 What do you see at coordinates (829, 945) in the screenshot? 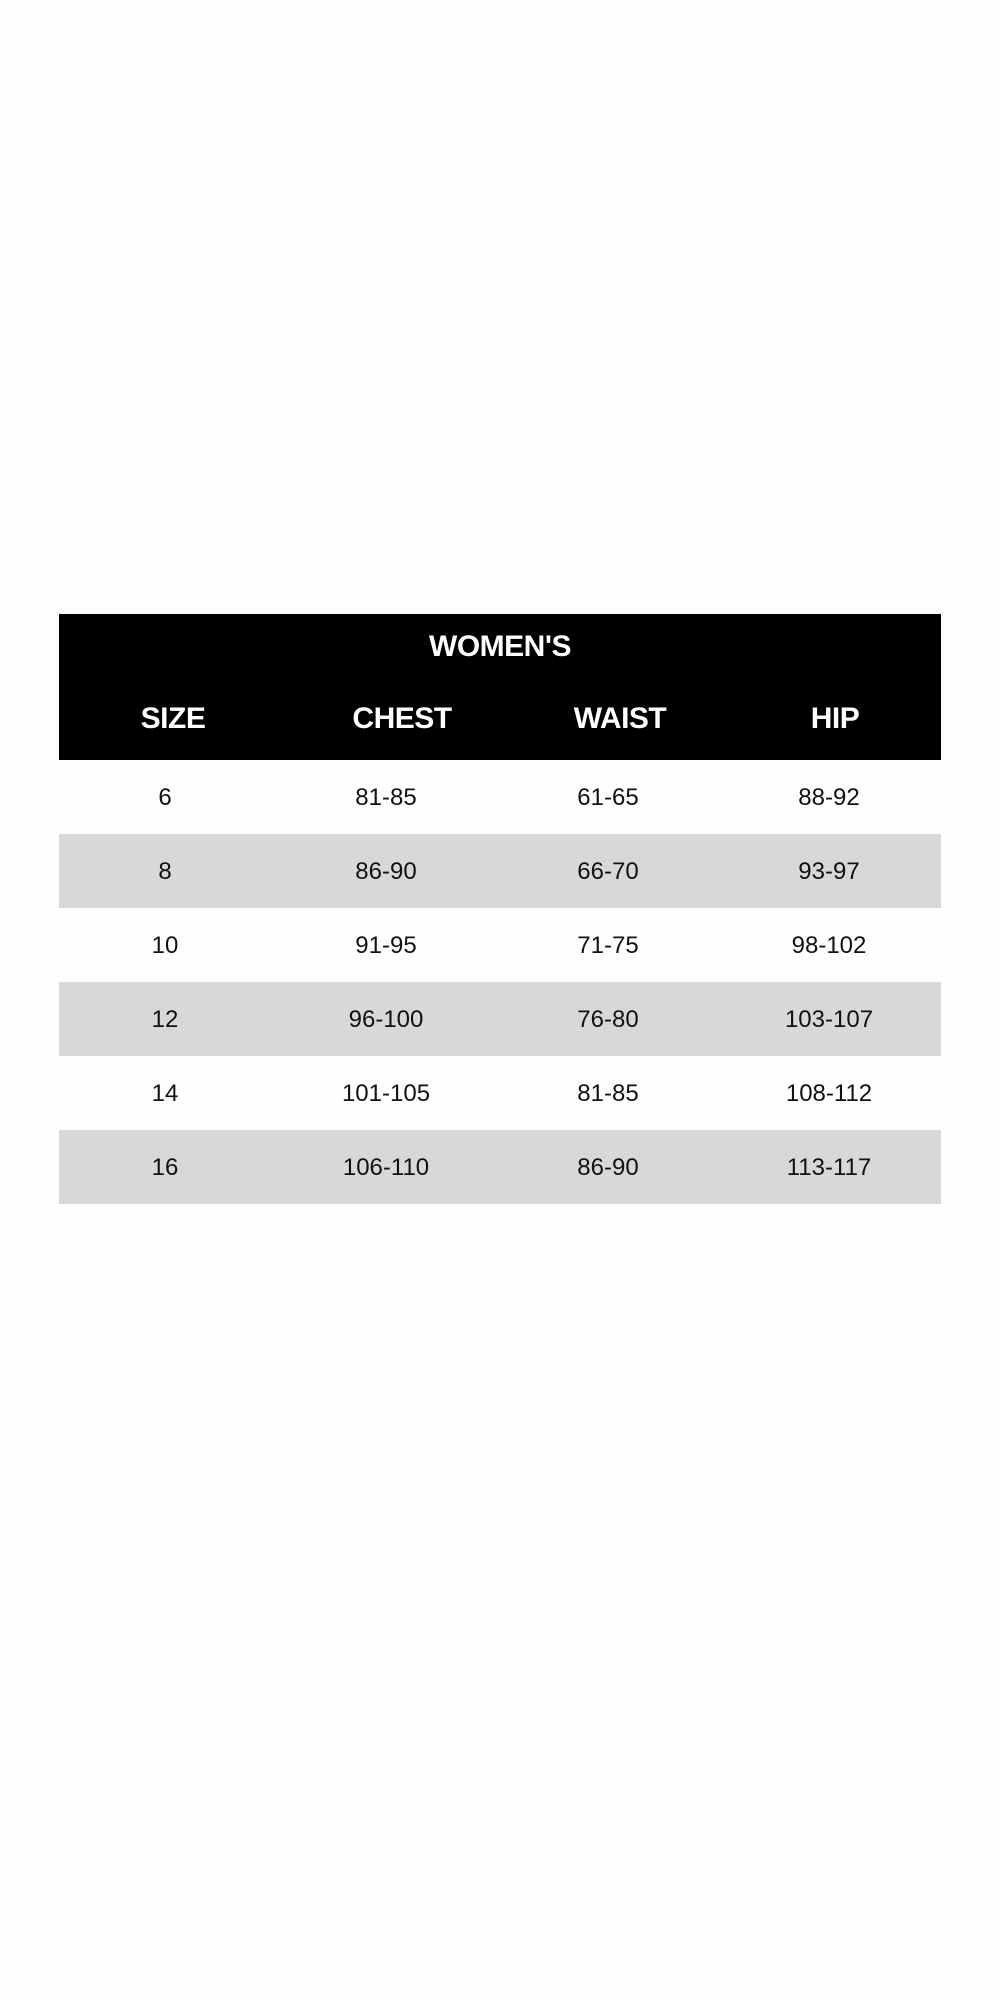
I see `cell-hip: 98-102` at bounding box center [829, 945].